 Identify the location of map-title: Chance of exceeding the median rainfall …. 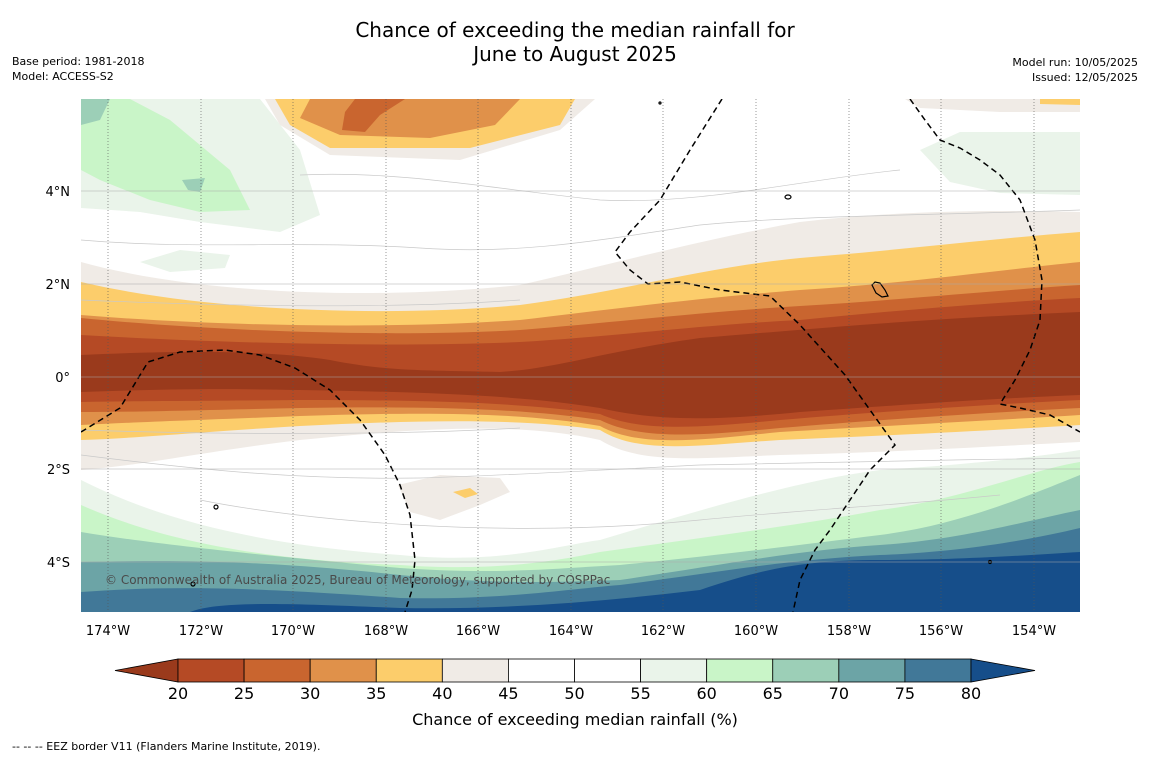
(575, 42).